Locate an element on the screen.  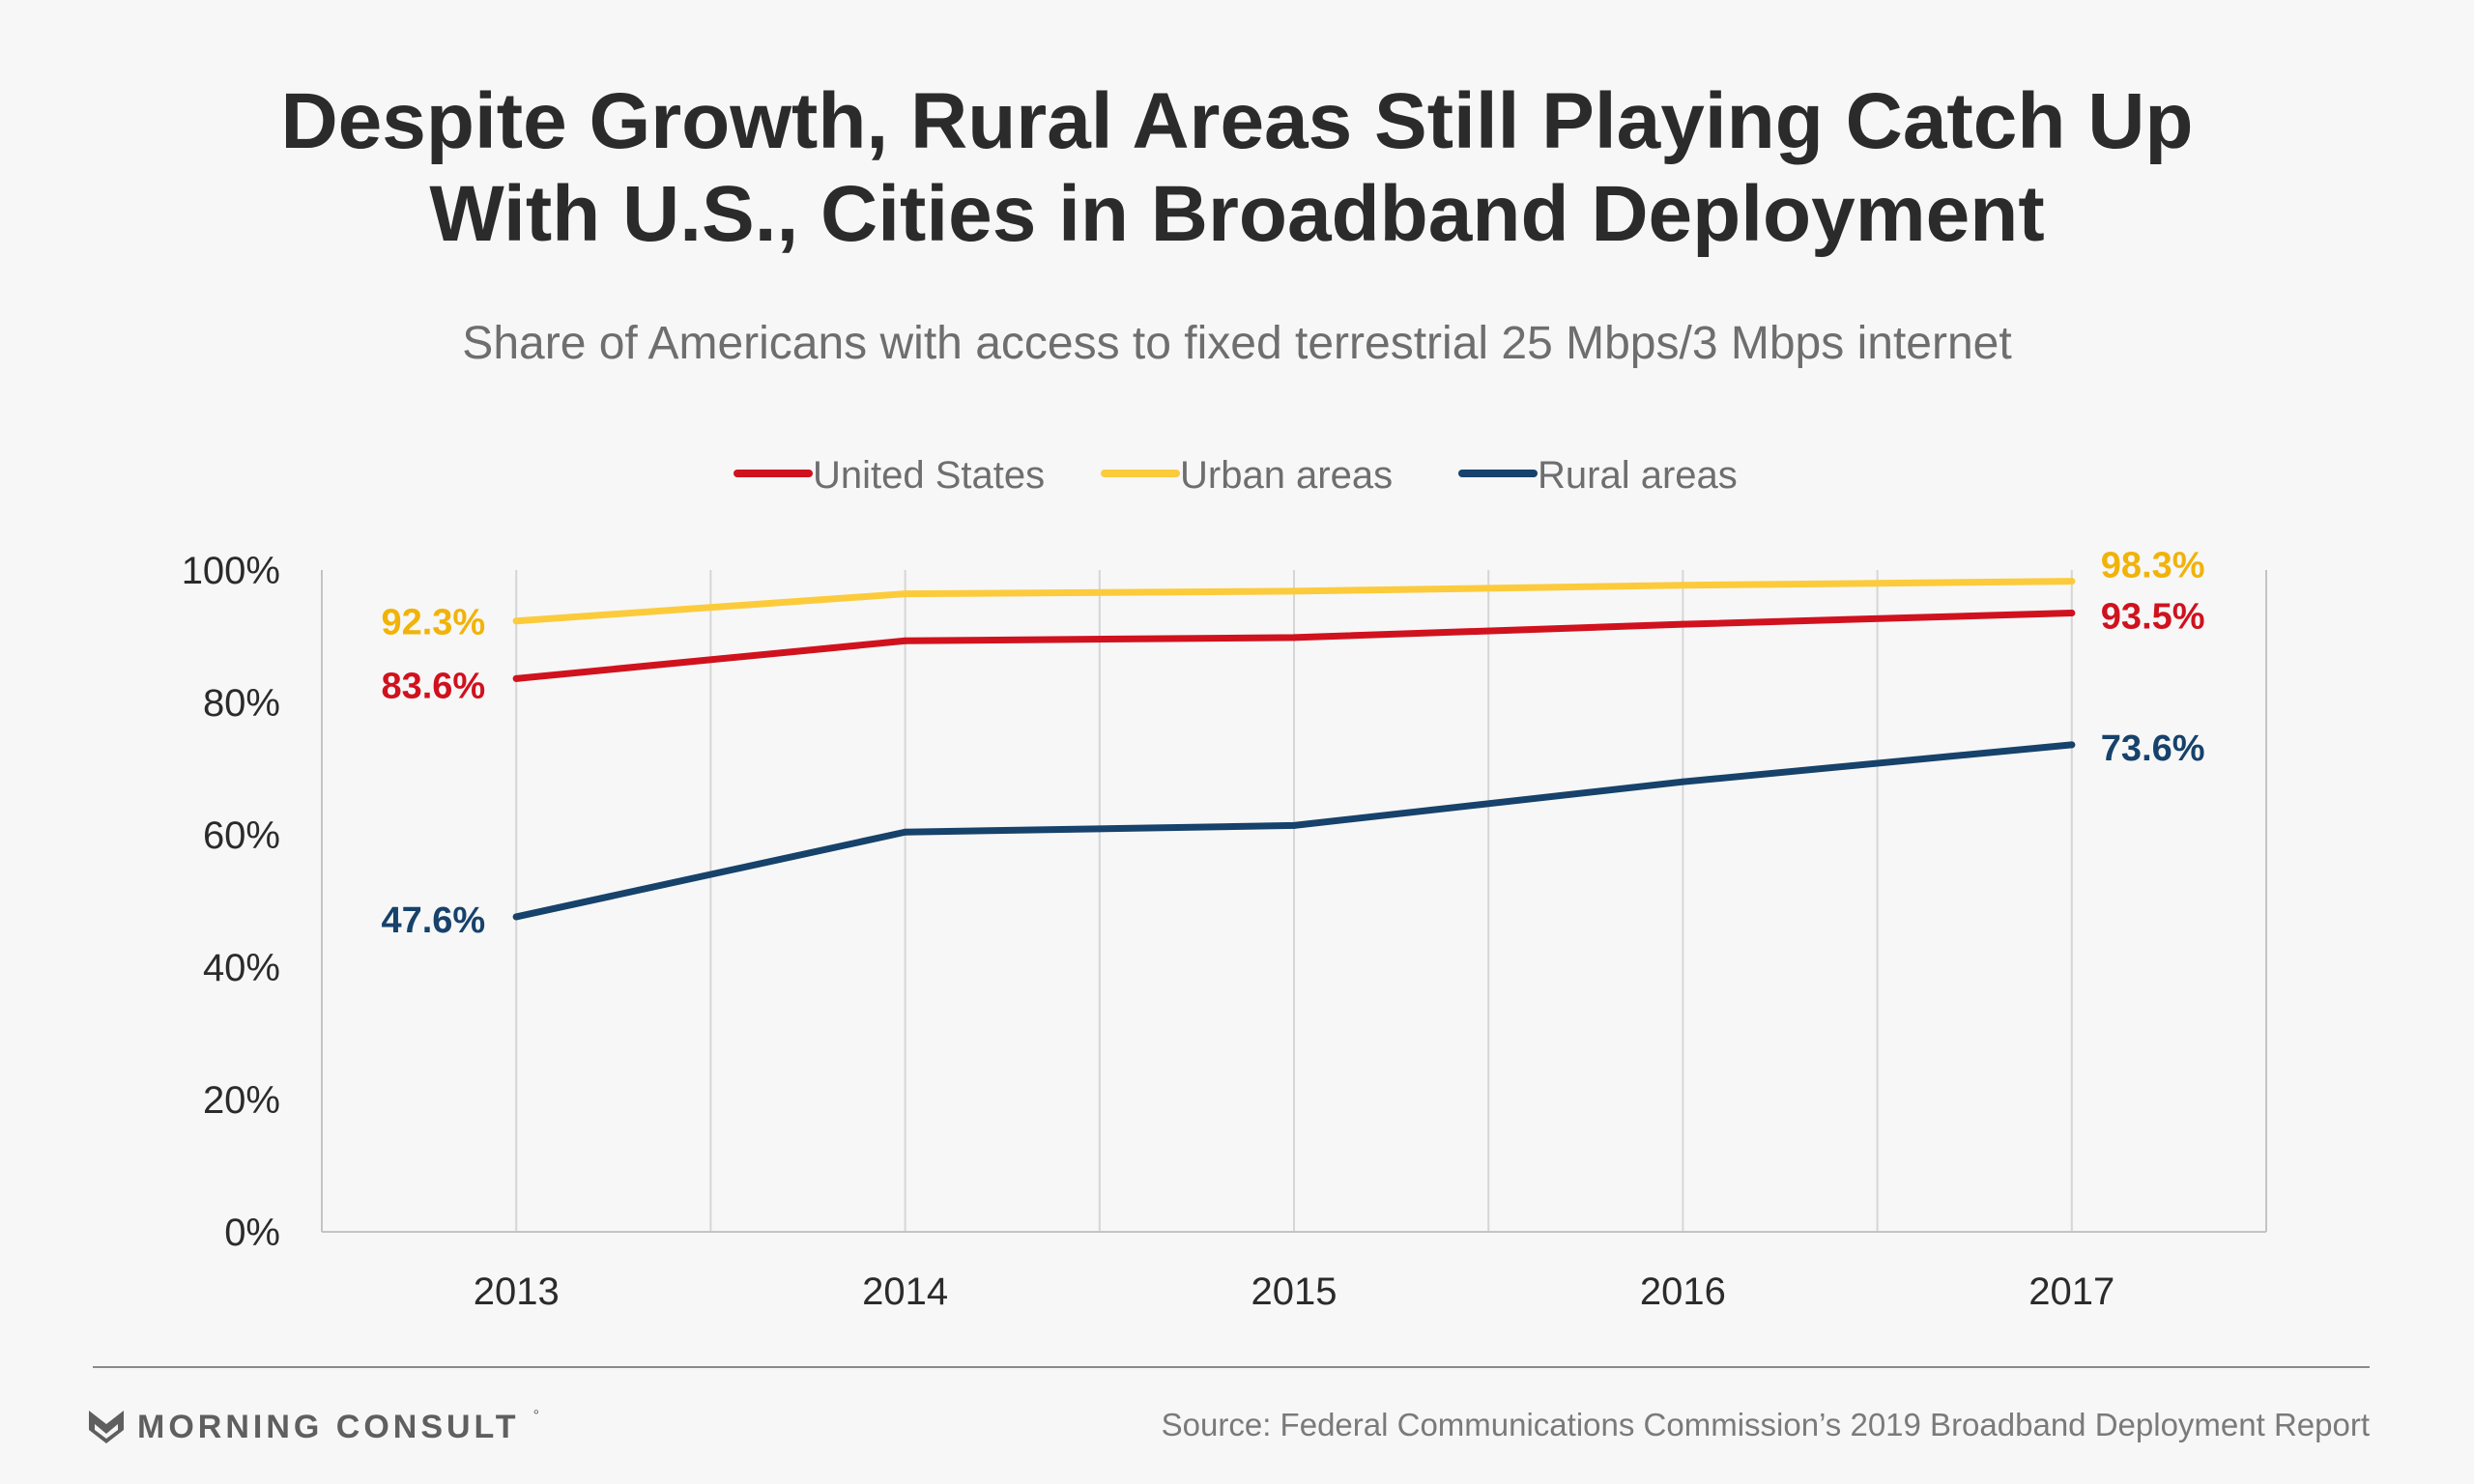
y-tick-label-1: 20% is located at coordinates (242, 1100).